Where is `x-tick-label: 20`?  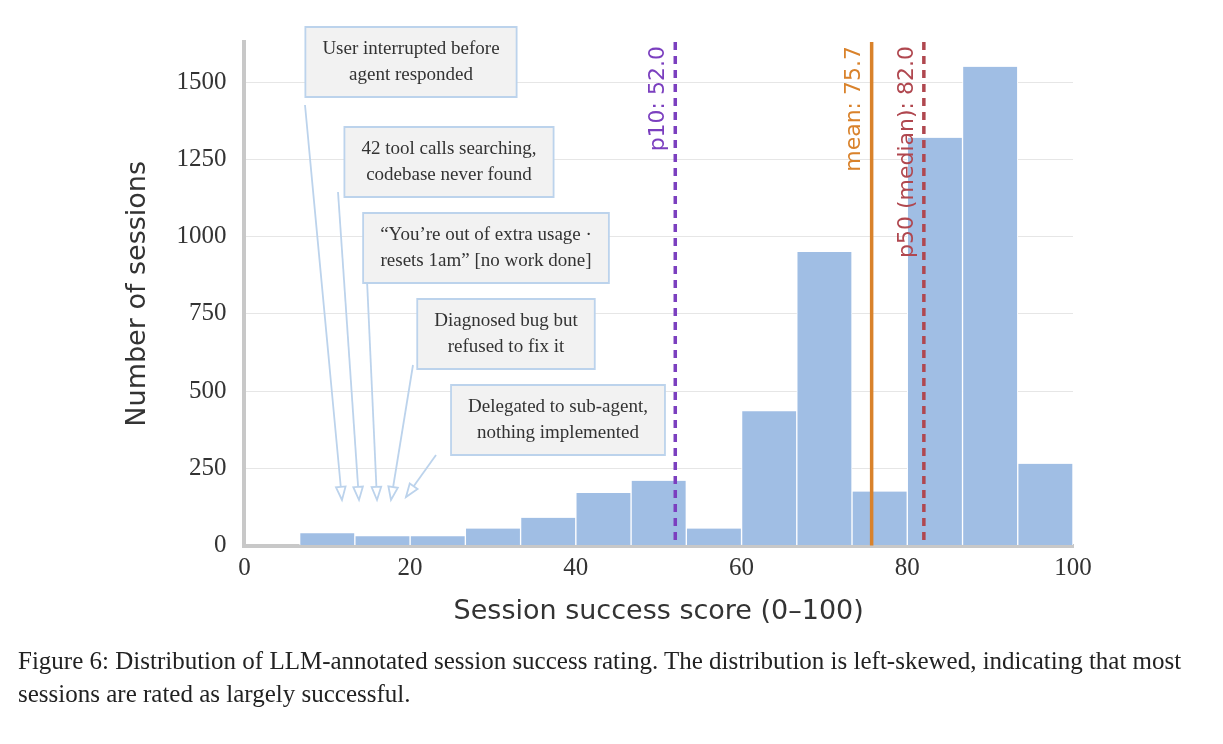
x-tick-label: 20 is located at coordinates (410, 567).